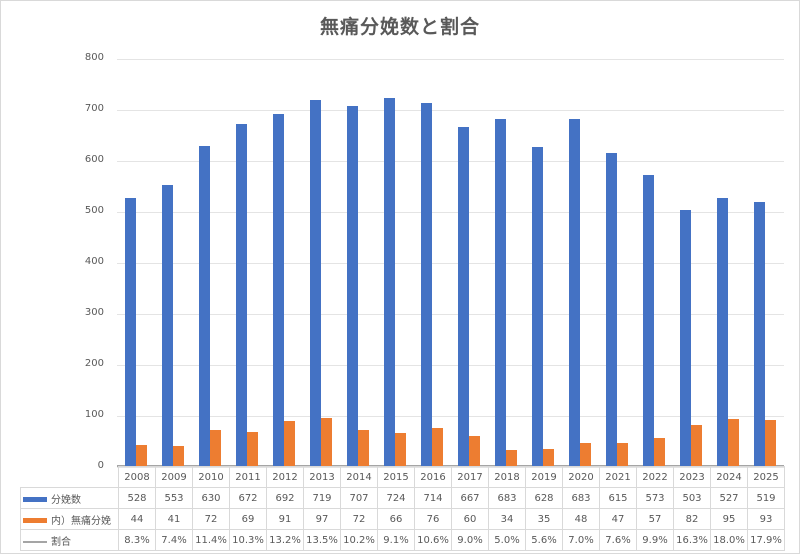  I want to click on table-year-header: 2009, so click(174, 477).